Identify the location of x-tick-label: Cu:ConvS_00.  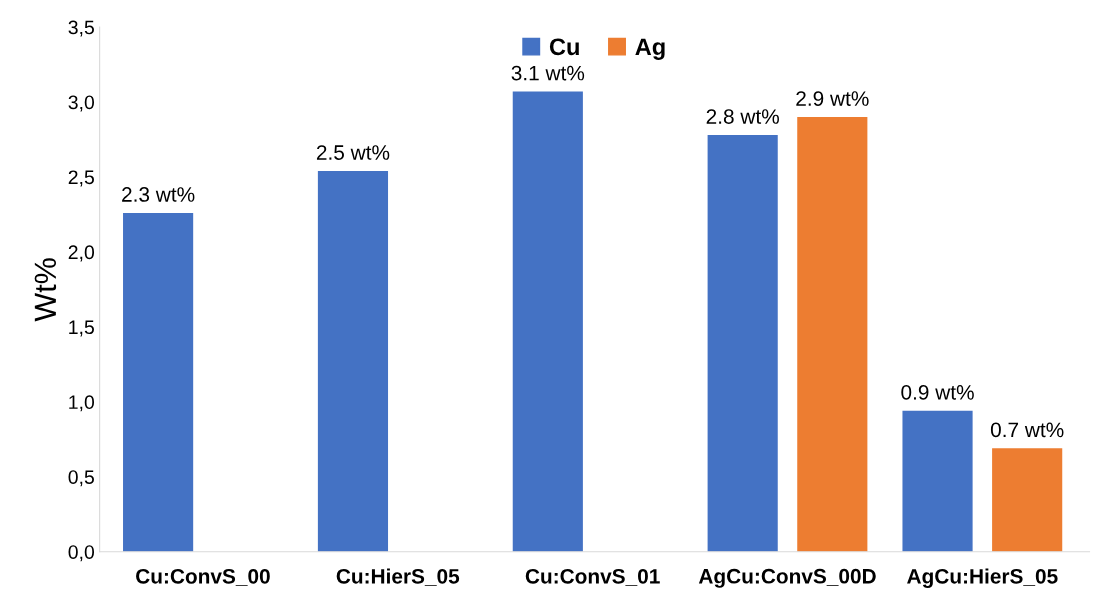
(203, 577).